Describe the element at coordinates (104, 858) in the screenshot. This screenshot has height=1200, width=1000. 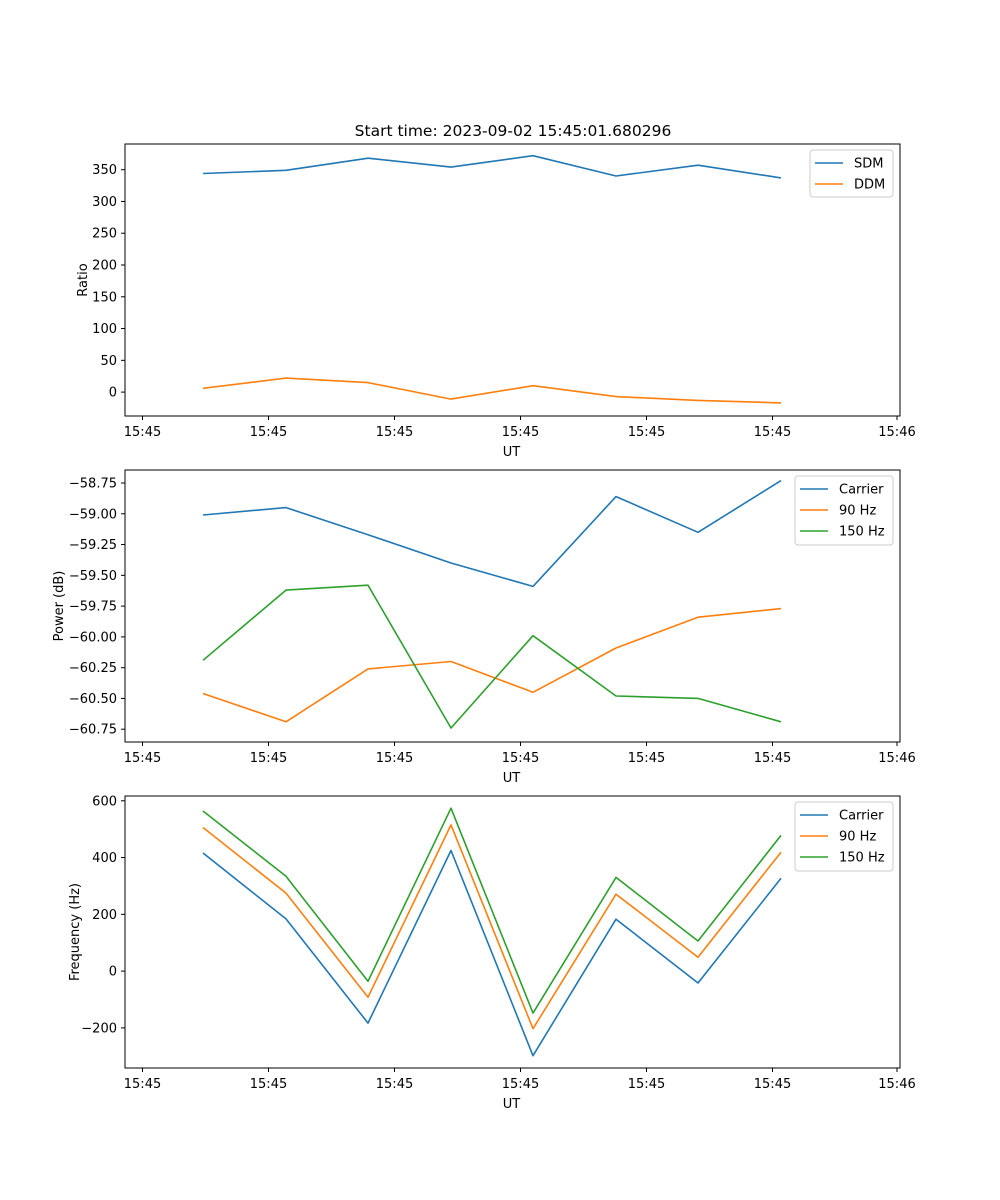
I see `y-tick-label: 400` at that location.